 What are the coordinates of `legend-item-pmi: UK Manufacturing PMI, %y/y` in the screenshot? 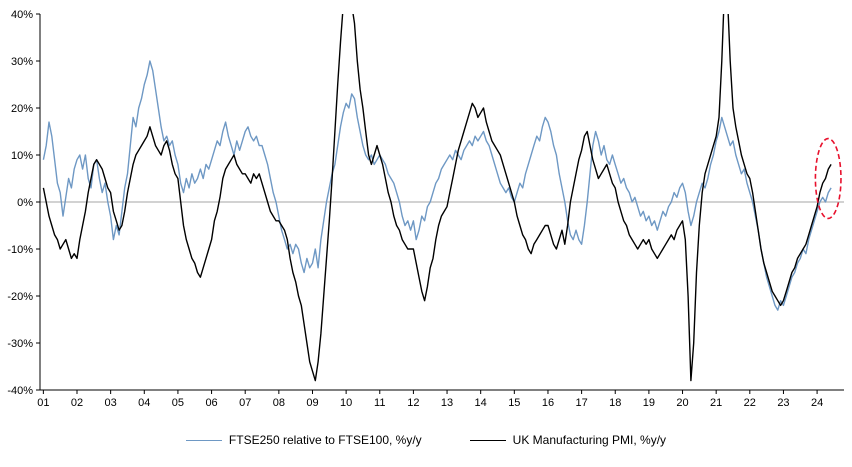 It's located at (568, 440).